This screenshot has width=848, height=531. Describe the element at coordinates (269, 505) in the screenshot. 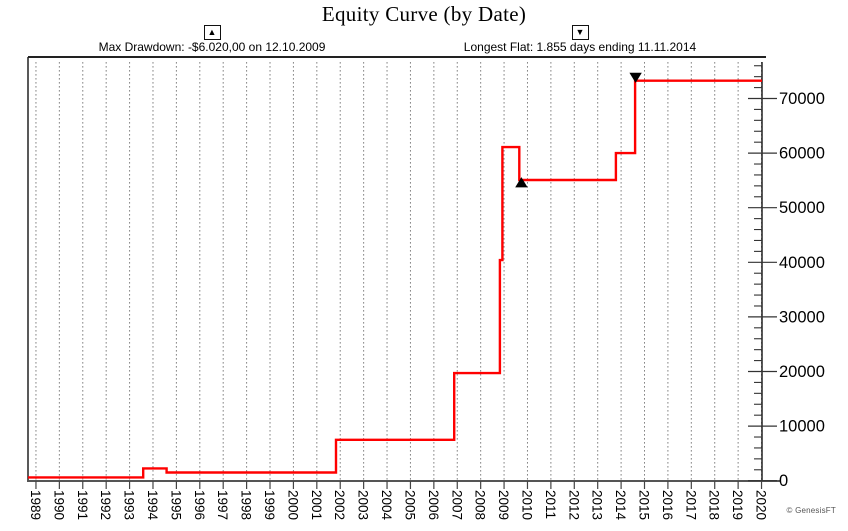

I see `x-tick-label: 1999` at that location.